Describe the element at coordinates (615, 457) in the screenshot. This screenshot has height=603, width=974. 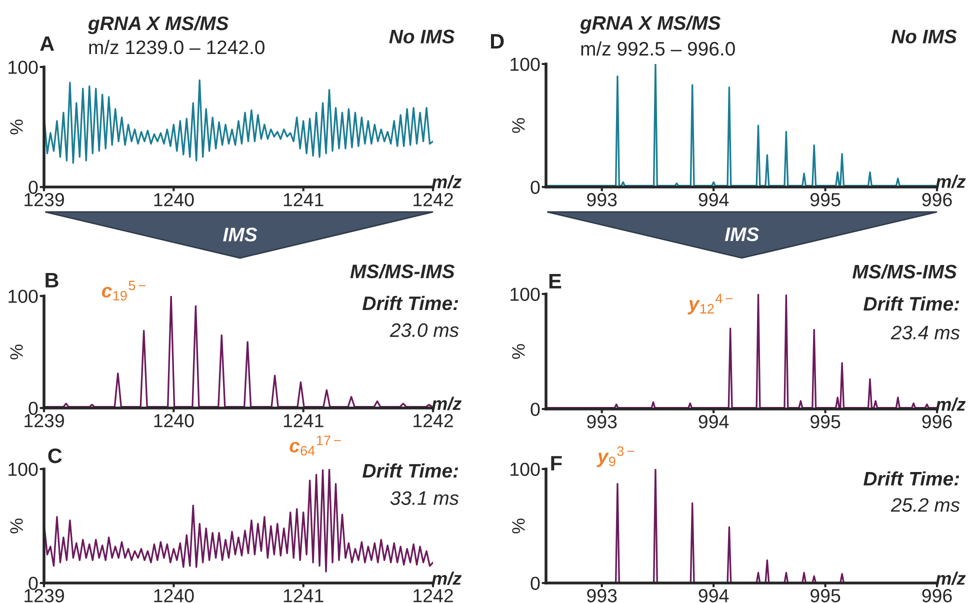
I see `annotation: y$_{9}$$^{3−}$` at that location.